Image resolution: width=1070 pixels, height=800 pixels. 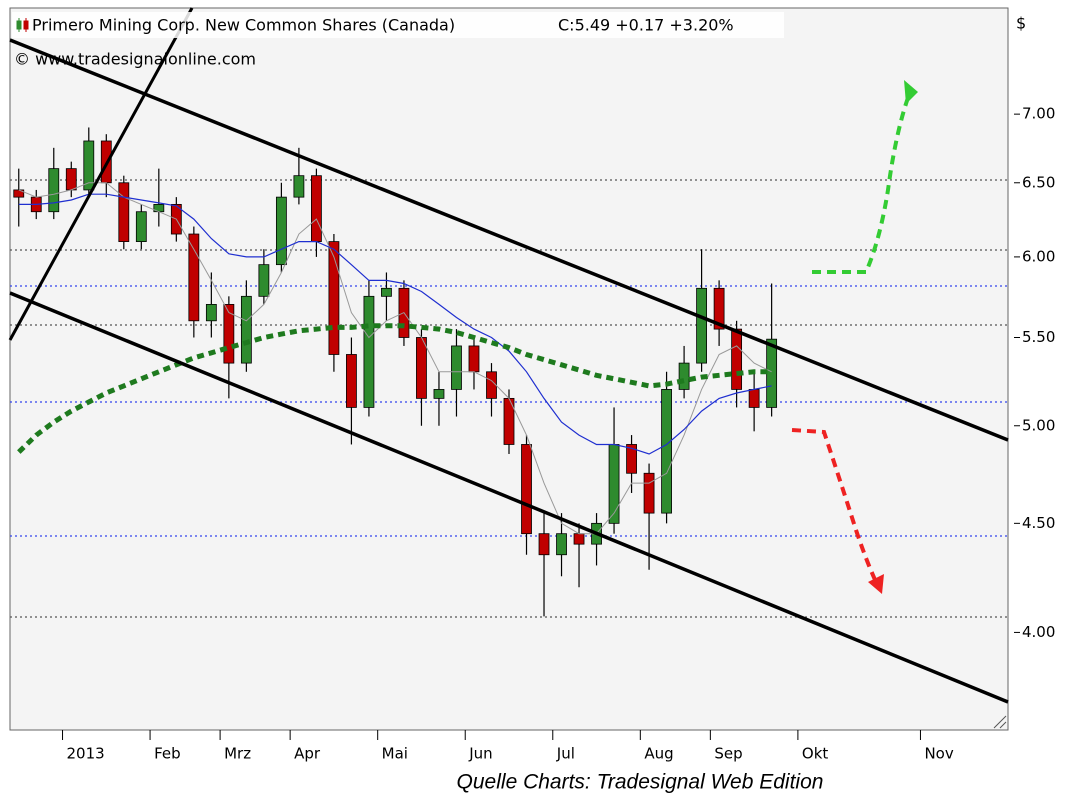 What do you see at coordinates (815, 754) in the screenshot?
I see `x-tick-label: Okt` at bounding box center [815, 754].